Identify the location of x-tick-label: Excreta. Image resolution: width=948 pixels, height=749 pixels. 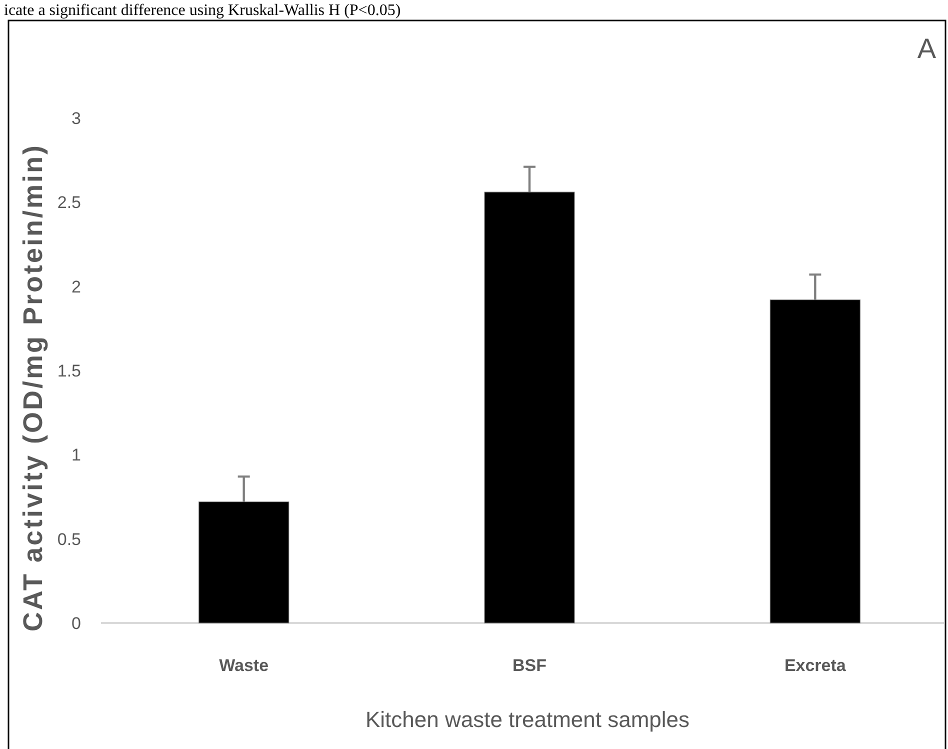
(815, 665).